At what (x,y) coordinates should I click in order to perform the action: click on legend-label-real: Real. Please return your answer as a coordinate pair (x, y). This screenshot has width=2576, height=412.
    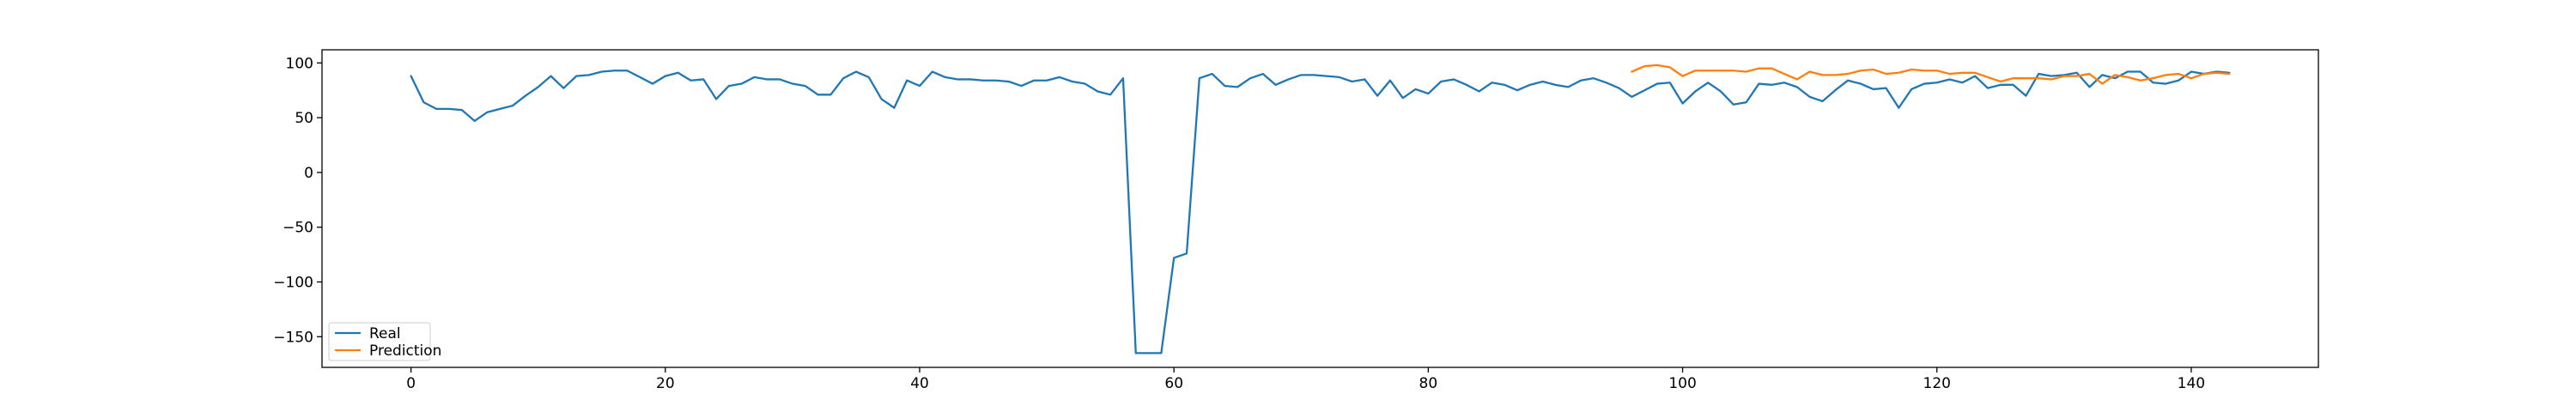
    Looking at the image, I should click on (385, 333).